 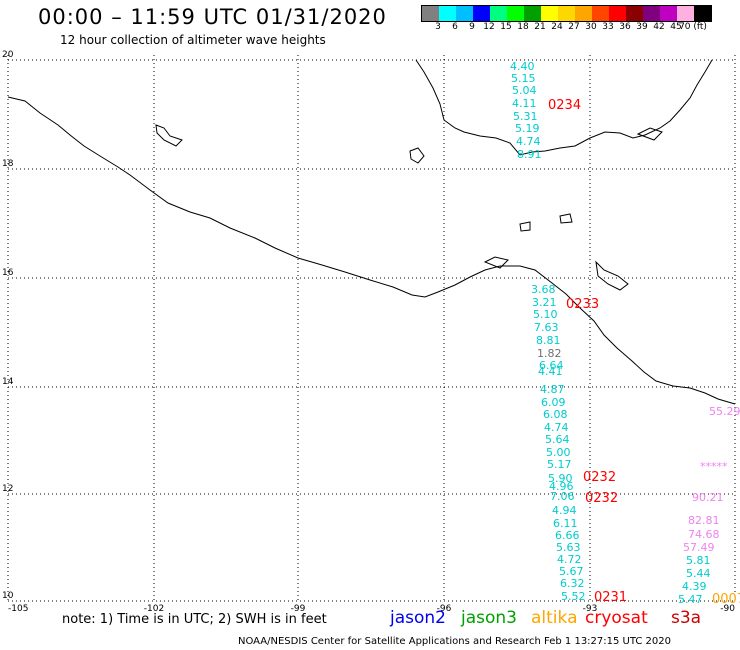 What do you see at coordinates (489, 27) in the screenshot?
I see `color-scale-label: 12` at bounding box center [489, 27].